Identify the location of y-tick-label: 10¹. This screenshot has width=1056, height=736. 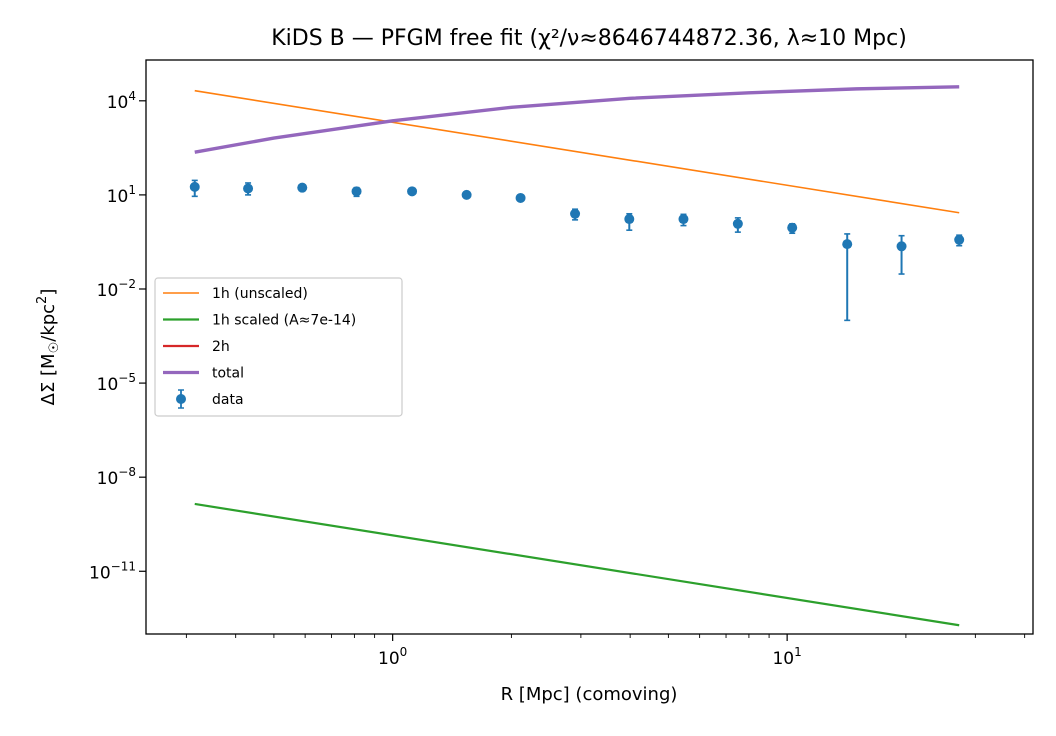
(121, 195).